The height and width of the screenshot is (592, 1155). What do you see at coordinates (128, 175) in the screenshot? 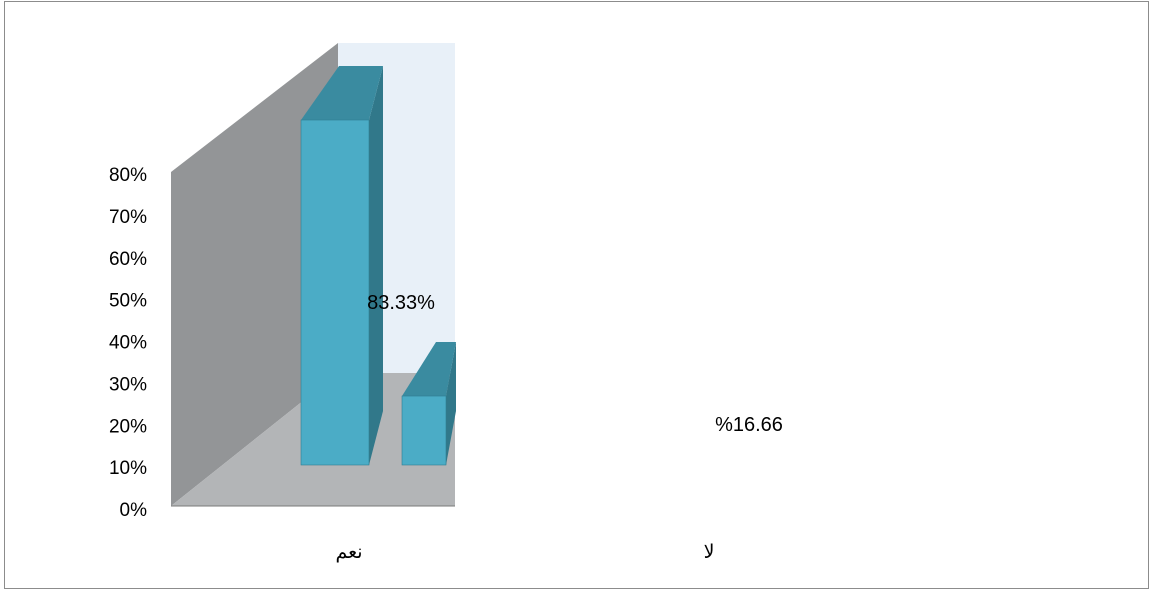
I see `y-tick-label: 80%` at bounding box center [128, 175].